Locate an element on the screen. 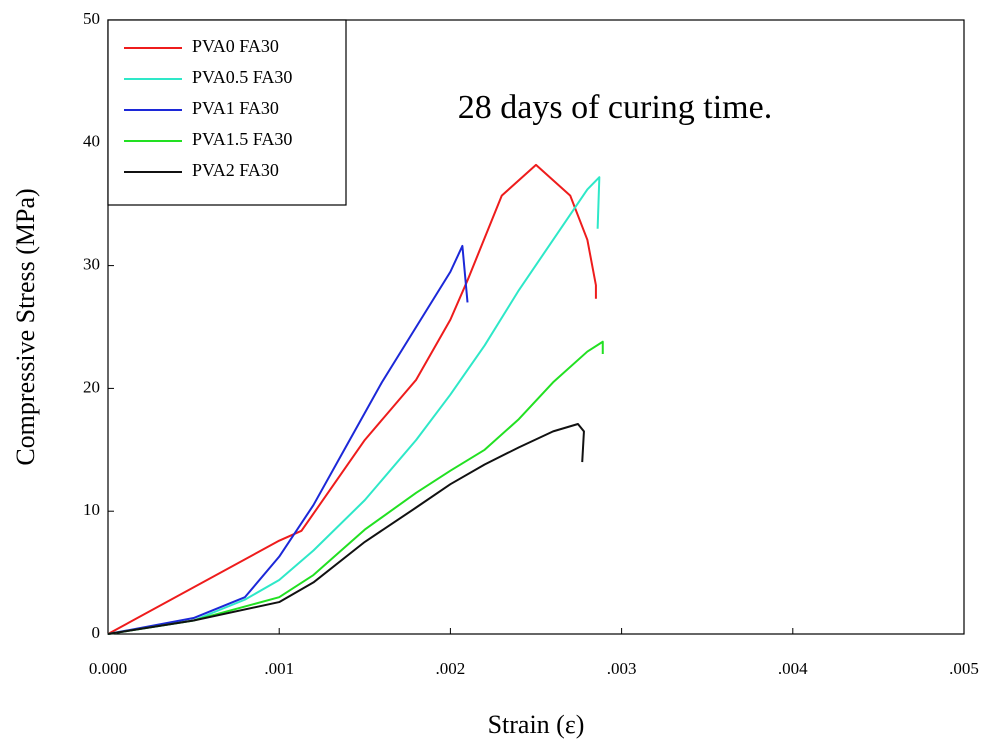 This screenshot has width=986, height=743. y-tick-label: 50 is located at coordinates (91, 18).